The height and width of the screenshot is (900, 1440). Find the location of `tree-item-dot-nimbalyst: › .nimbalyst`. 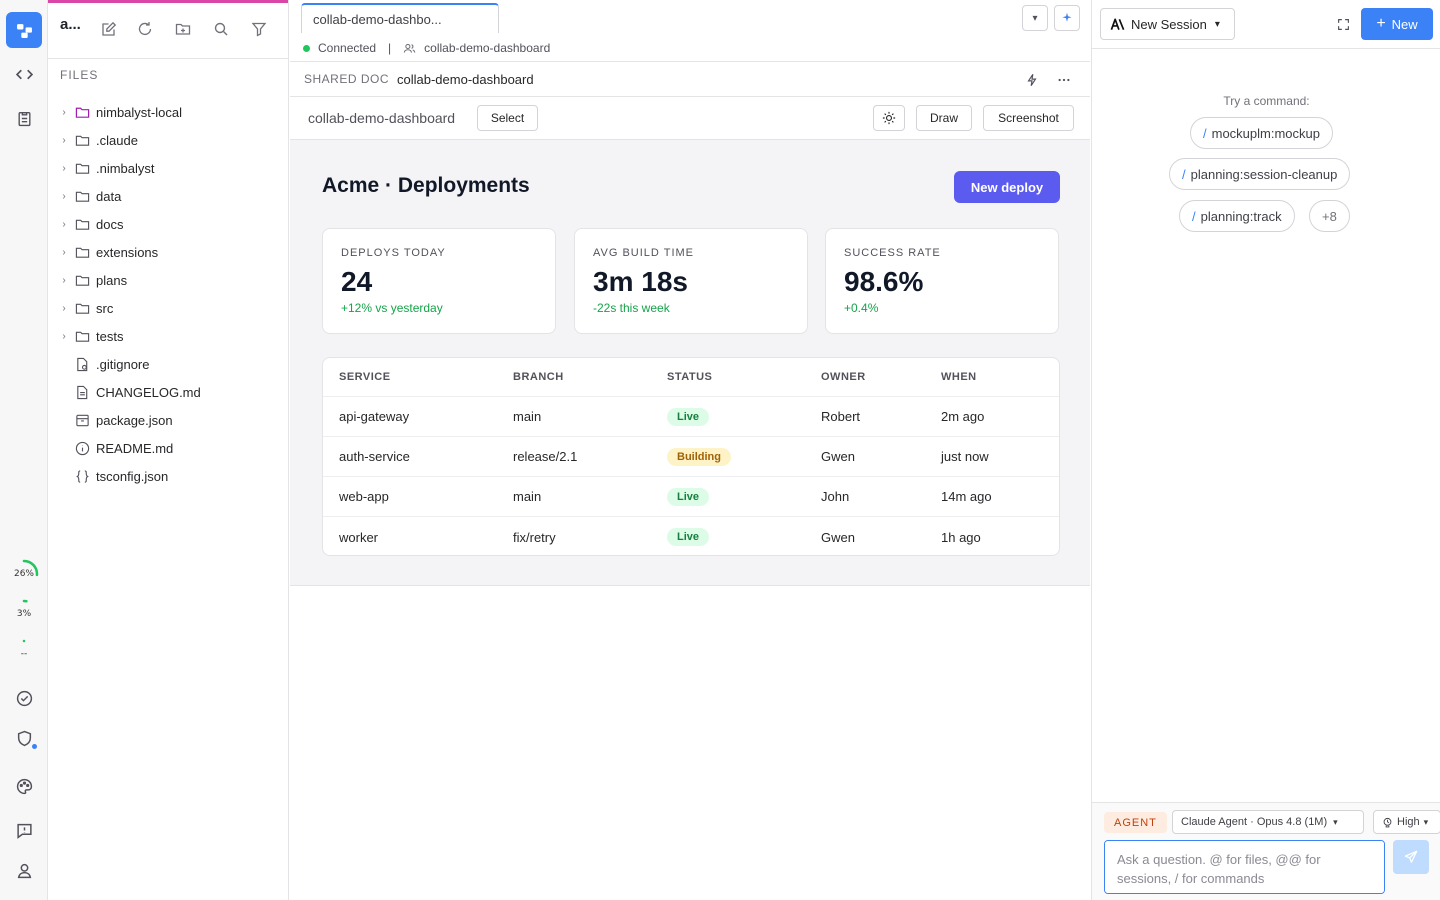

tree-item-dot-nimbalyst: › .nimbalyst is located at coordinates (168, 168).